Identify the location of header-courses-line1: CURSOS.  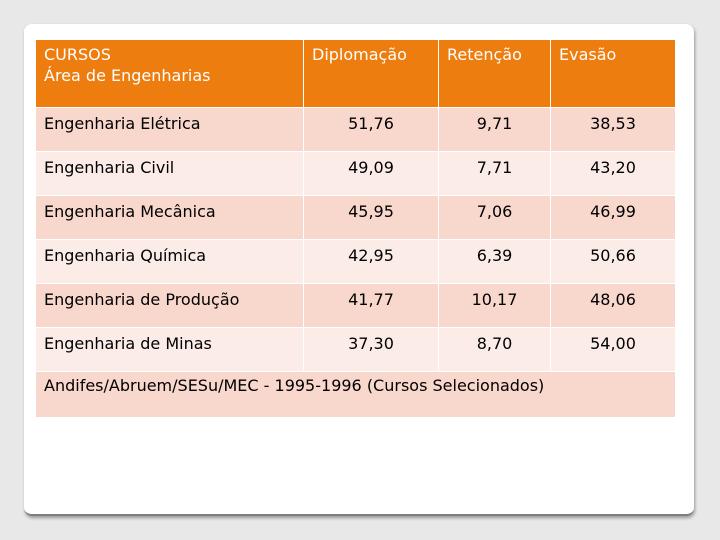
(77, 54).